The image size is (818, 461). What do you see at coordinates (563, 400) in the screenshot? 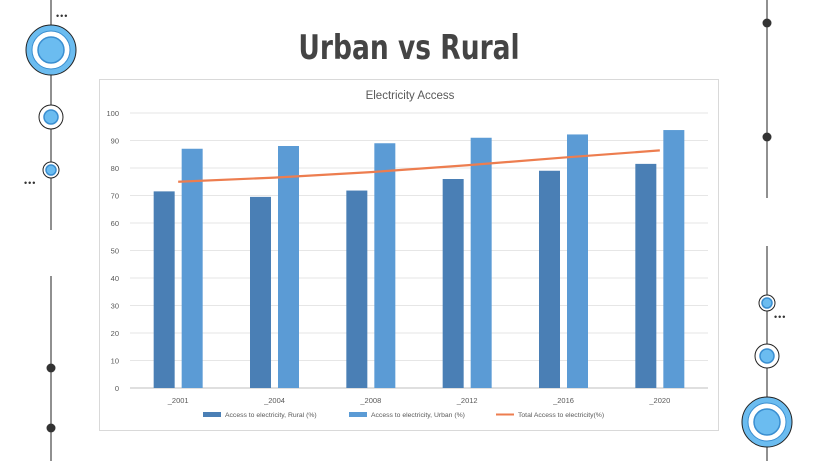
I see `x-tick-label: _2016` at bounding box center [563, 400].